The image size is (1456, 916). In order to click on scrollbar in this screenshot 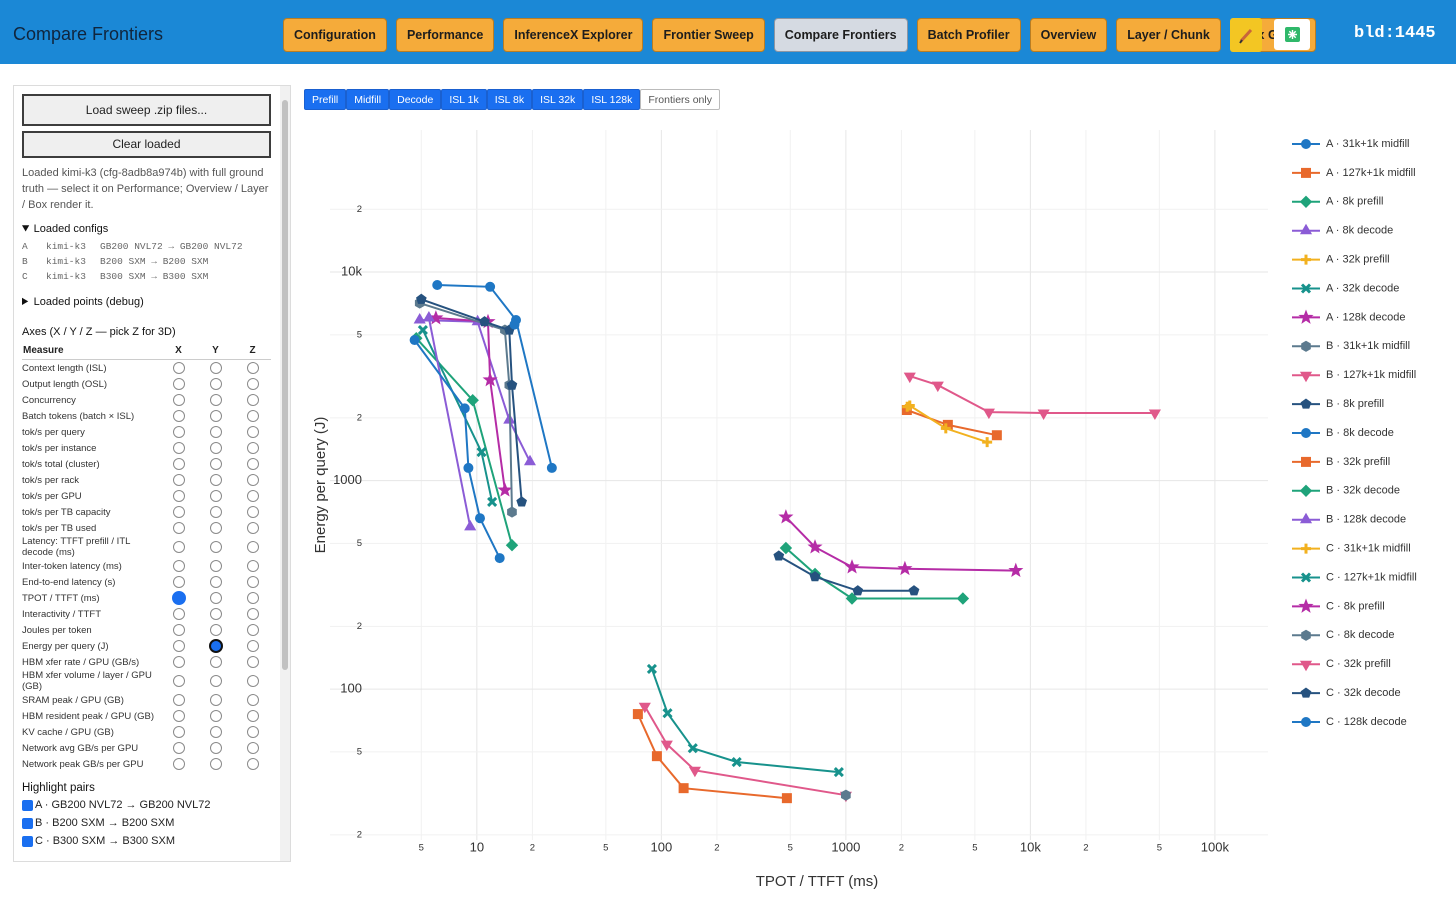, I will do `click(285, 473)`.